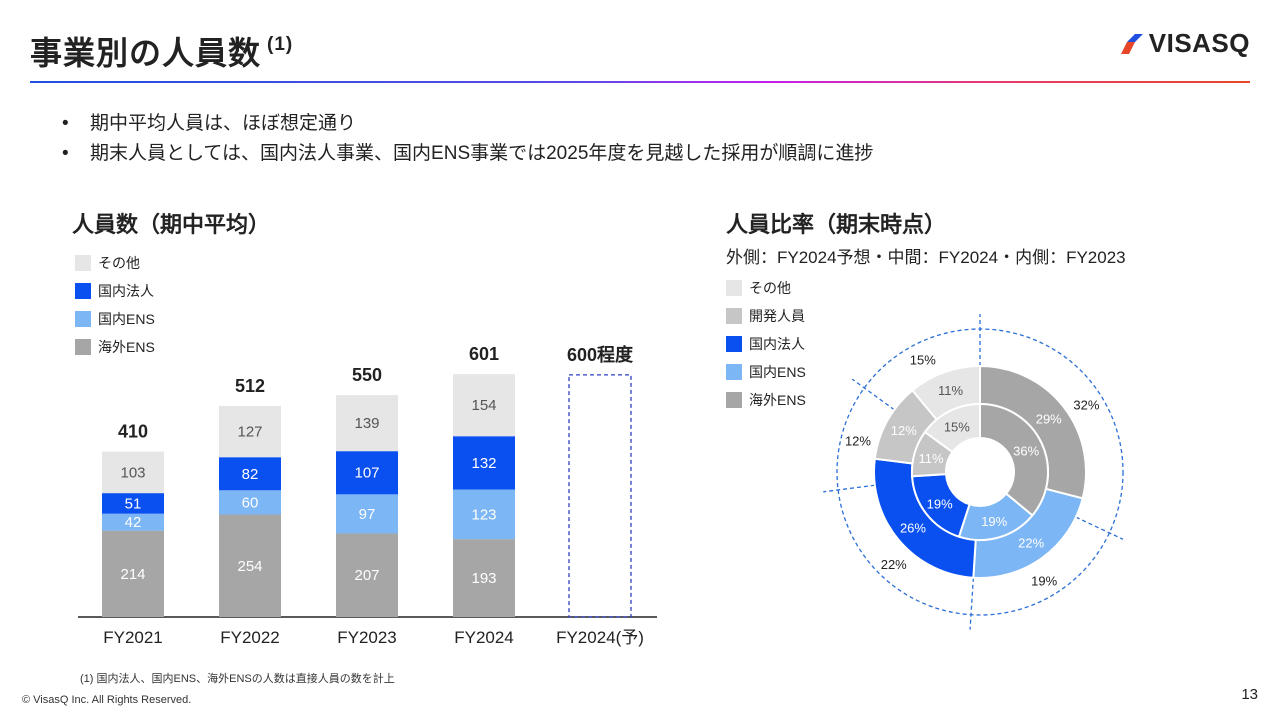 The image size is (1280, 720). Describe the element at coordinates (133, 522) in the screenshot. I see `data-label: 42` at that location.